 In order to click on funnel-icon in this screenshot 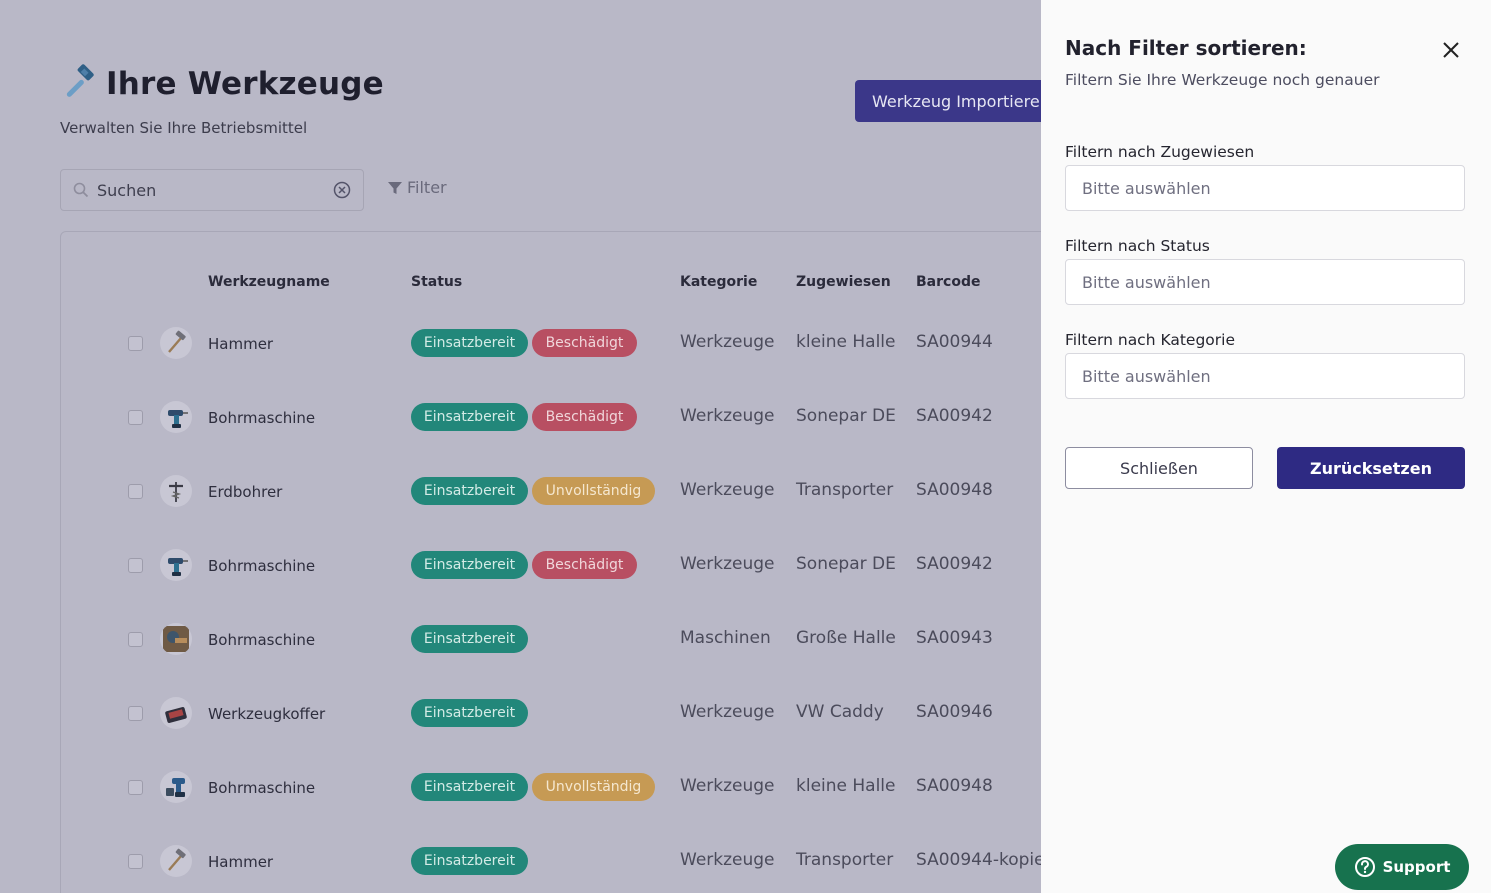, I will do `click(395, 187)`.